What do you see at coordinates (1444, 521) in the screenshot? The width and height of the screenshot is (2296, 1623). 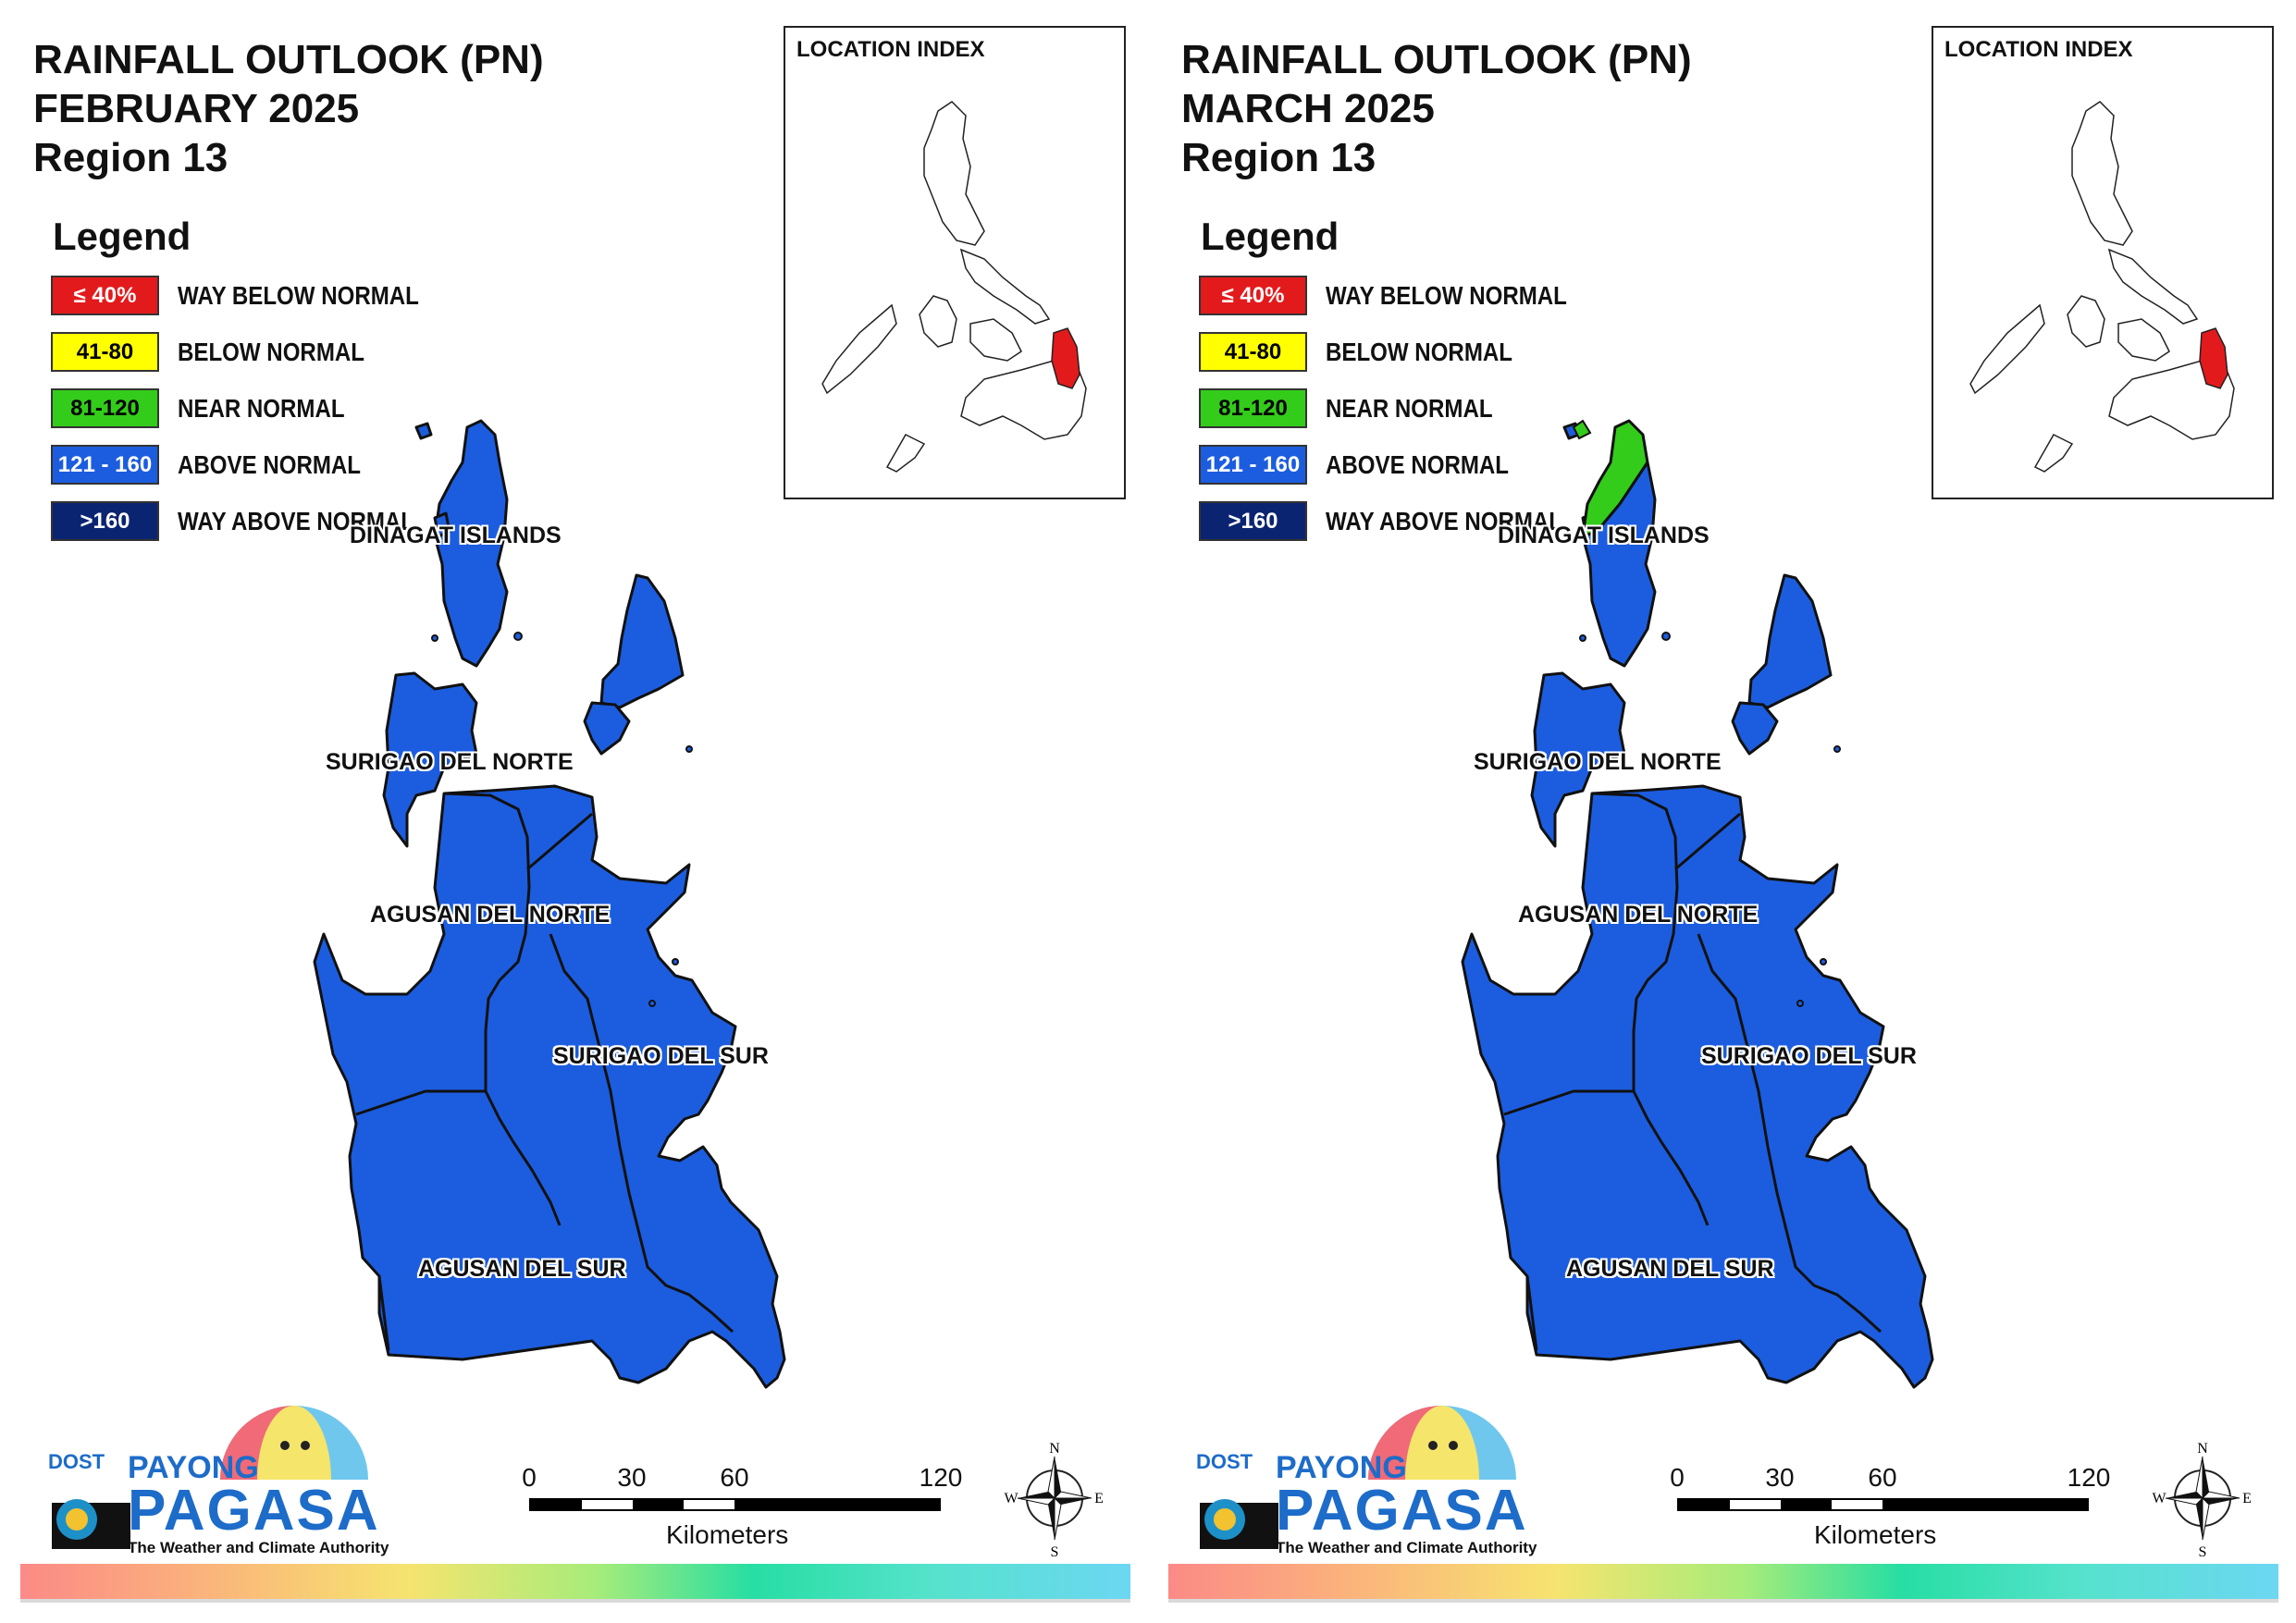 I see `legend-label: WAY ABOVE NORMAL` at bounding box center [1444, 521].